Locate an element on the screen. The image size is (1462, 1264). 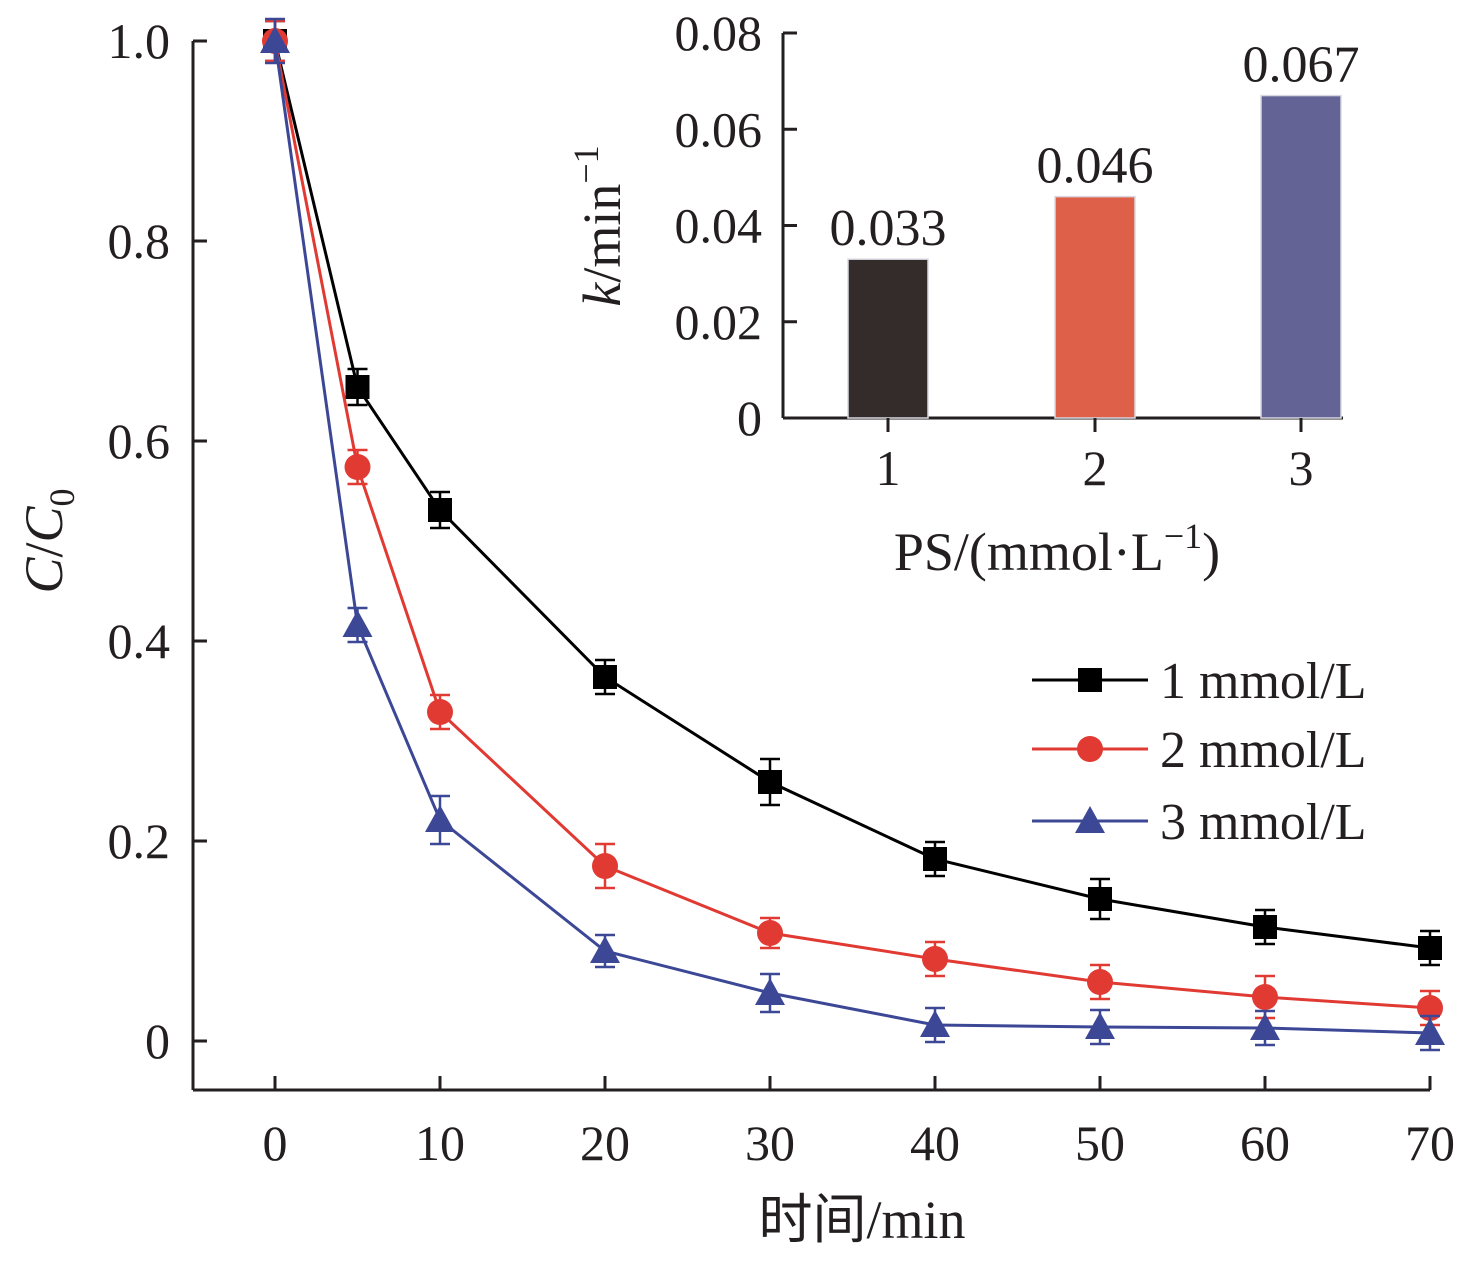
inset-x-tick-label: 1 is located at coordinates (888, 468).